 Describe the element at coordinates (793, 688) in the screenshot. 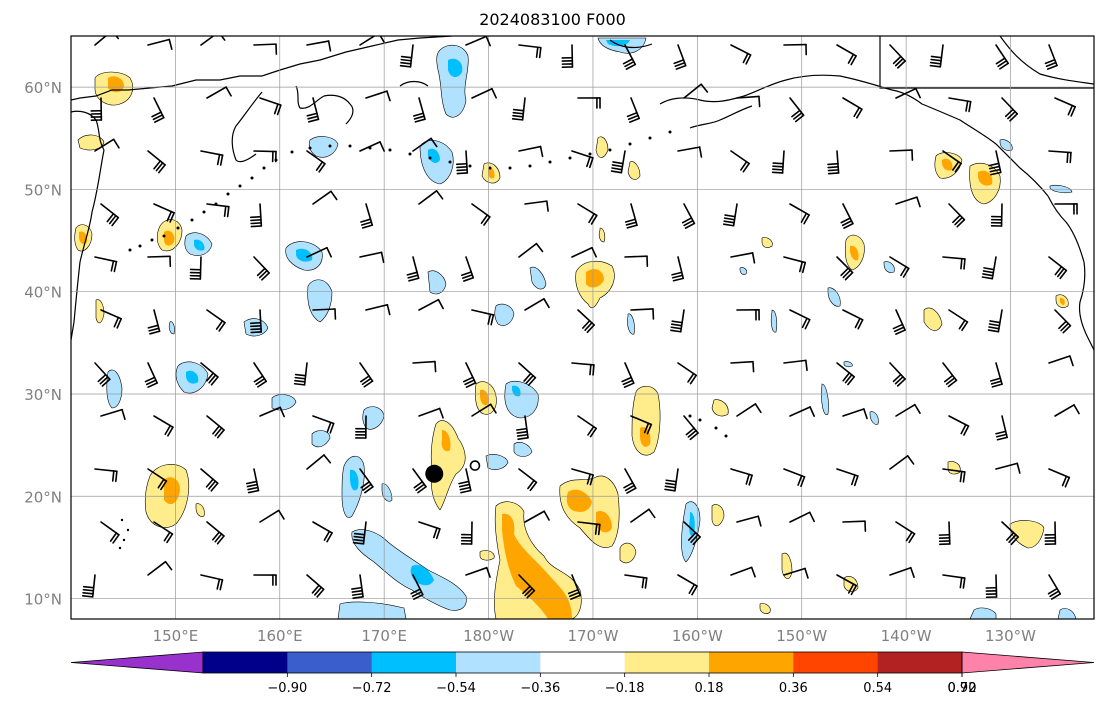

I see `colorbar-tick-label: 0.36` at that location.